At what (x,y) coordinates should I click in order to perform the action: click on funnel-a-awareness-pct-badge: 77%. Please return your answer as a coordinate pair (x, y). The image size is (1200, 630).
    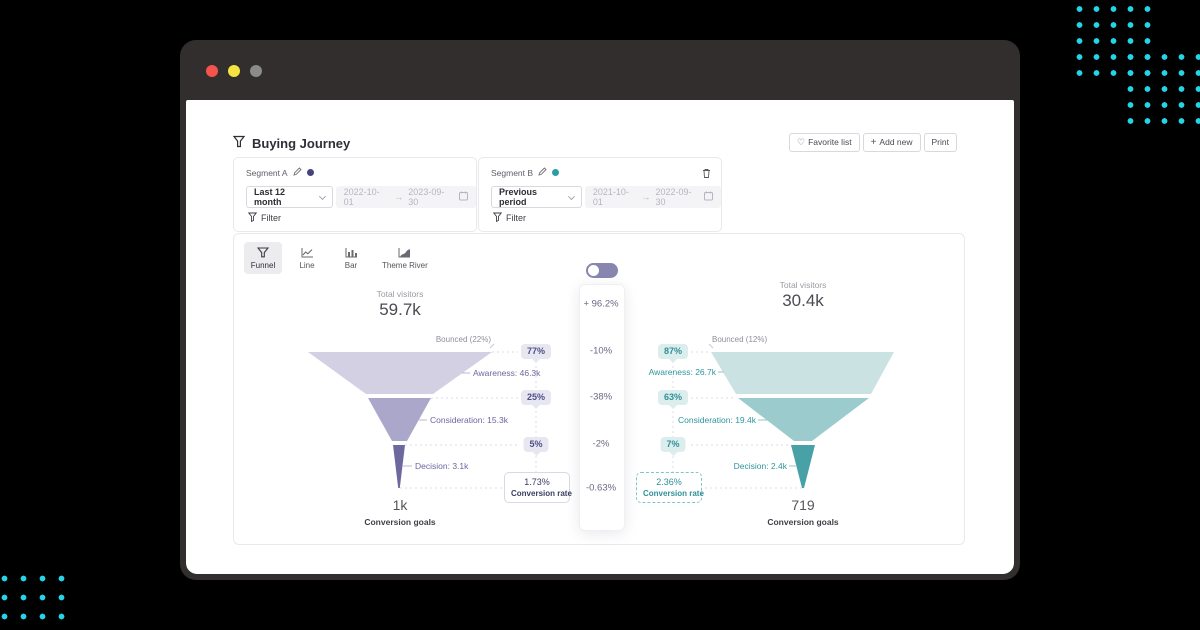
    Looking at the image, I should click on (536, 351).